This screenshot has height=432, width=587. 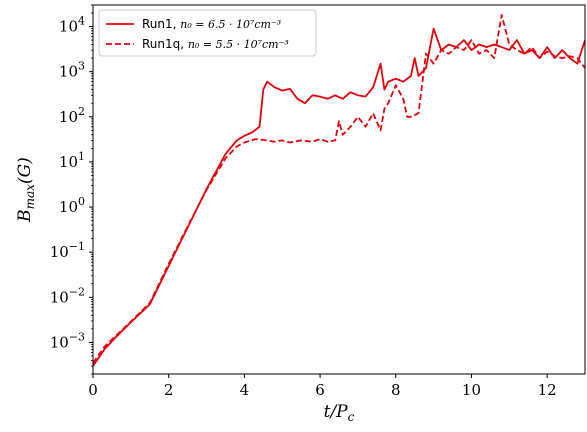 I want to click on y-tick-label: 10⁻³, so click(x=67, y=340).